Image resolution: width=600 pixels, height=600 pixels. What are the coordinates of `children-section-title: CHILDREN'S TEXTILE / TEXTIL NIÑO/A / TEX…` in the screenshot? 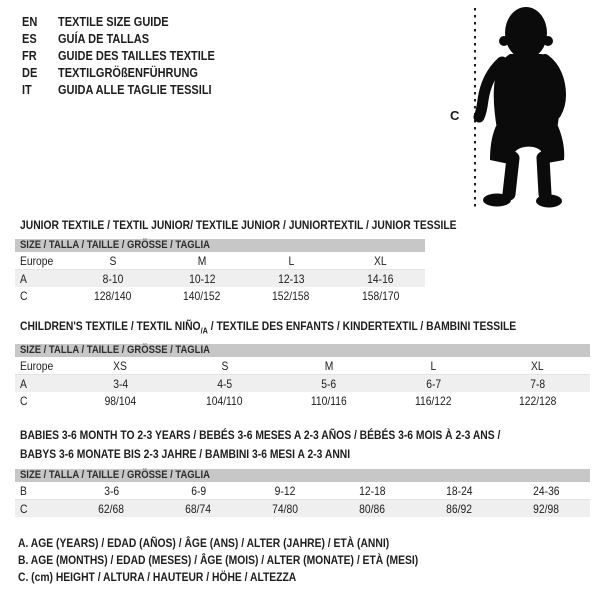 It's located at (268, 327).